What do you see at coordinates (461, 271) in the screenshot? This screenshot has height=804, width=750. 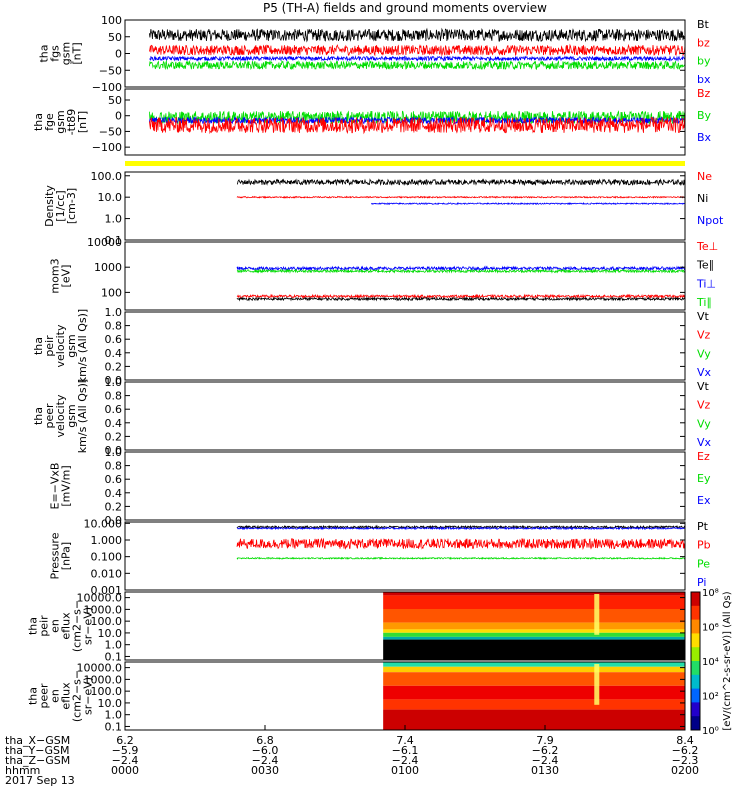 I see `series-Ti∥` at bounding box center [461, 271].